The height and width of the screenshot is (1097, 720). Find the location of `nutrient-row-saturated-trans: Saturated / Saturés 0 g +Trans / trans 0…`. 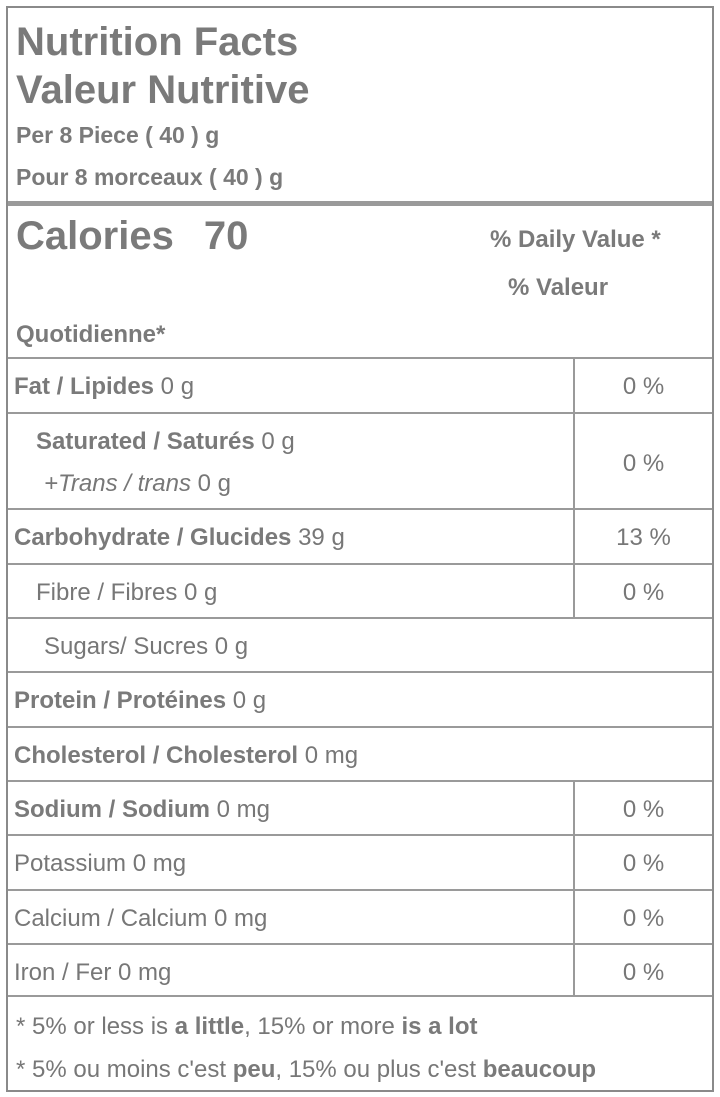

nutrient-row-saturated-trans: Saturated / Saturés 0 g +Trans / trans 0… is located at coordinates (360, 460).